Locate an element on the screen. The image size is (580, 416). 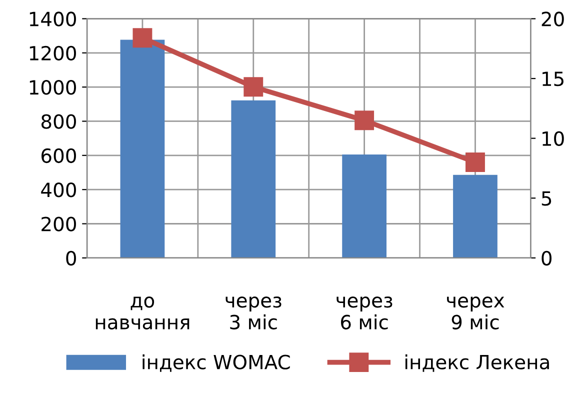
x-tick-label: до навчання is located at coordinates (143, 313).